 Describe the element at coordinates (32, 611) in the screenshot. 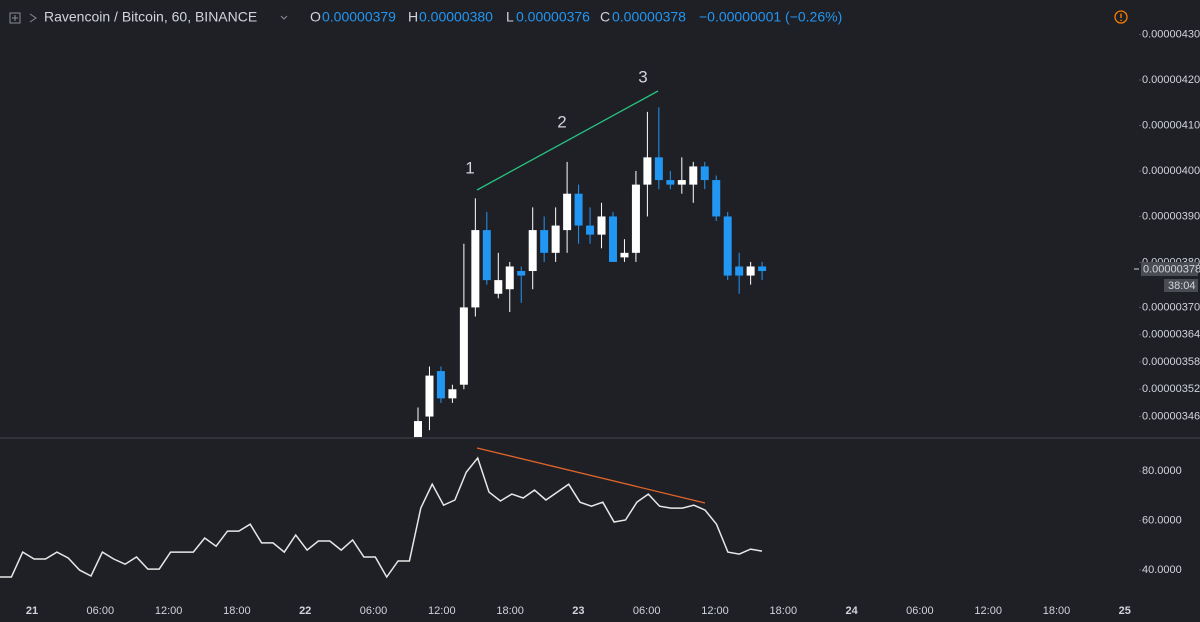

I see `x-tick-label: 21` at that location.